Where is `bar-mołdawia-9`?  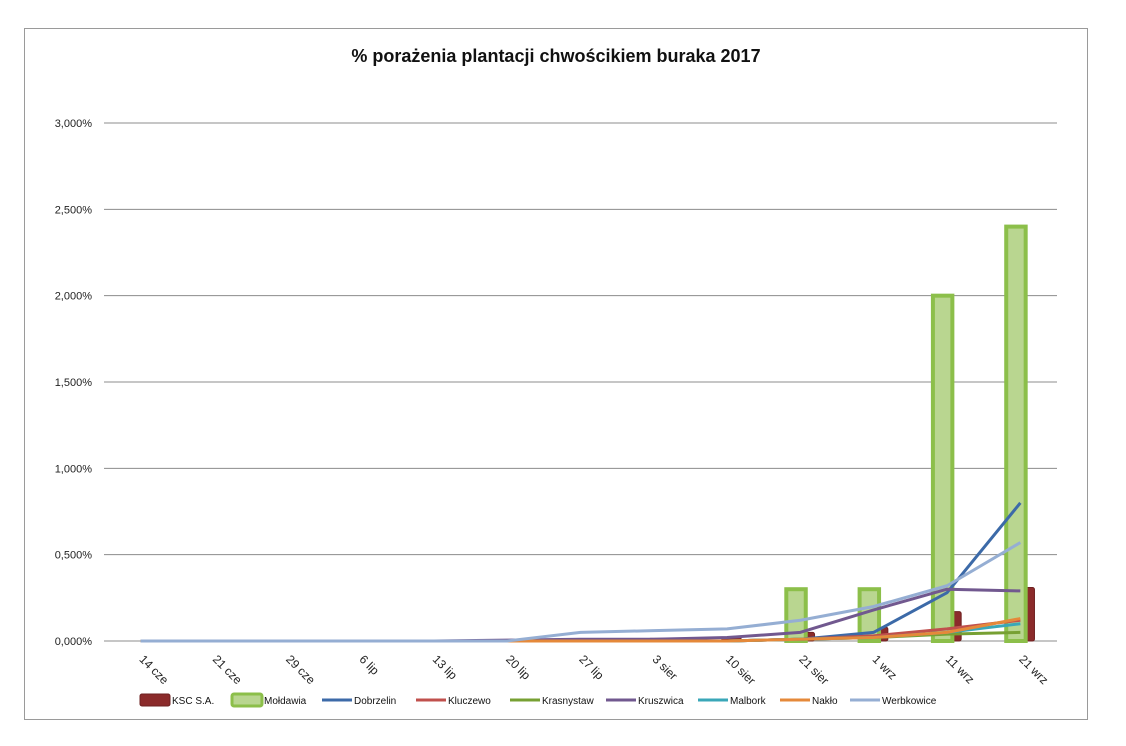 bar-mołdawia-9 is located at coordinates (796, 615).